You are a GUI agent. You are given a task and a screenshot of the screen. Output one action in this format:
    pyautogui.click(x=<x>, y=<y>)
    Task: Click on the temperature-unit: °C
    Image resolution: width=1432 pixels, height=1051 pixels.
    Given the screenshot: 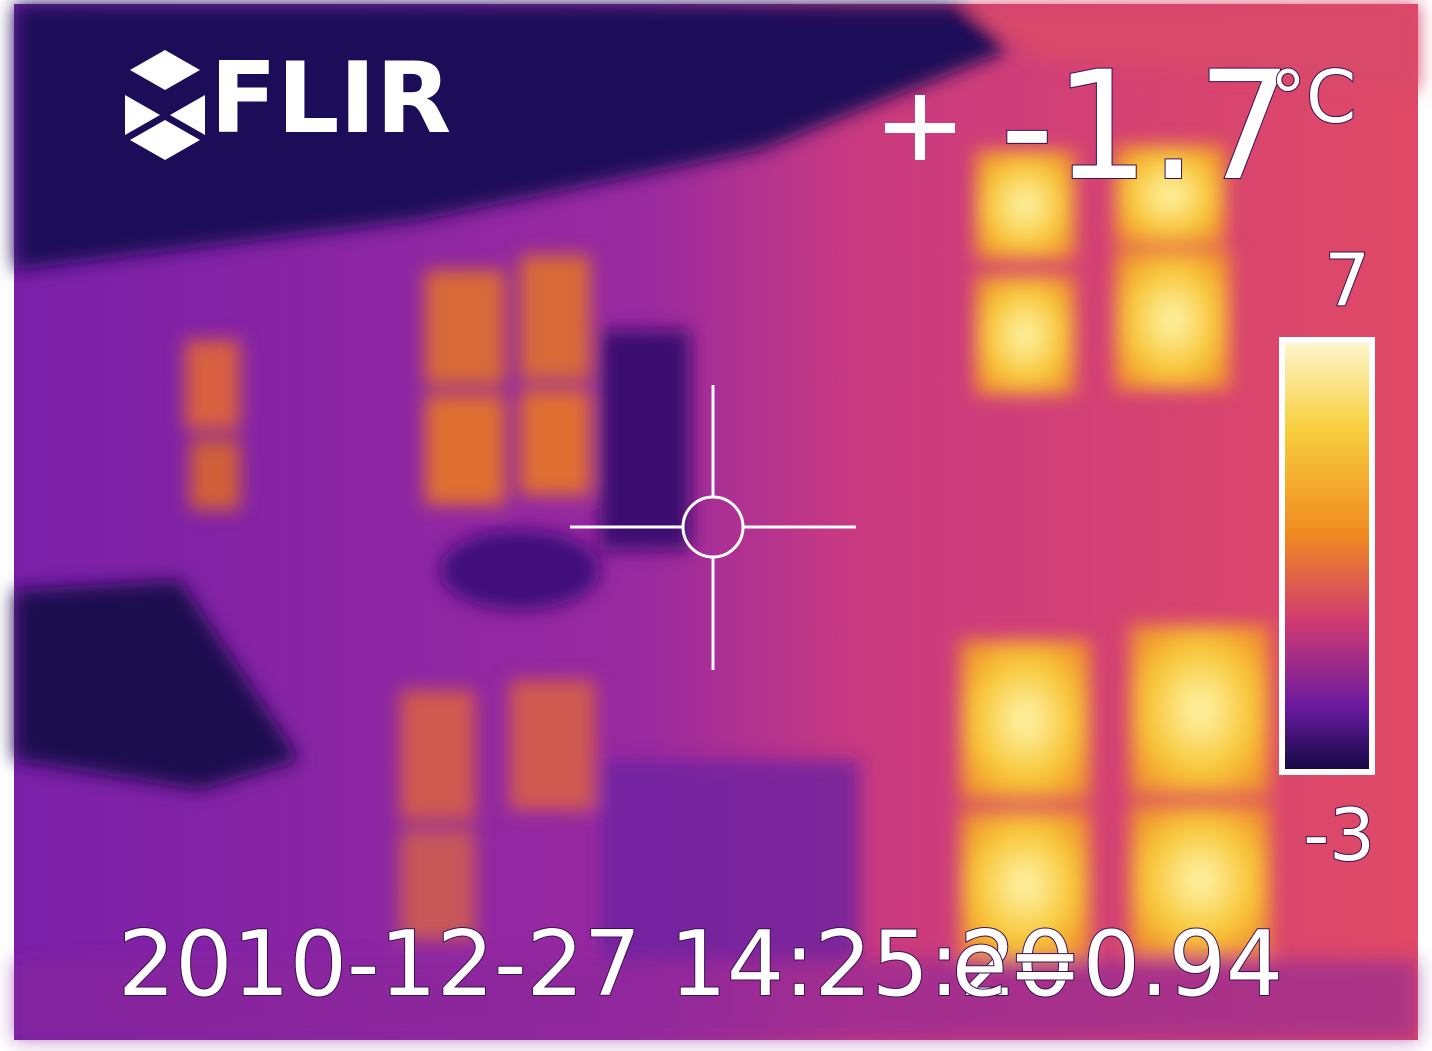 What is the action you would take?
    pyautogui.click(x=1313, y=97)
    